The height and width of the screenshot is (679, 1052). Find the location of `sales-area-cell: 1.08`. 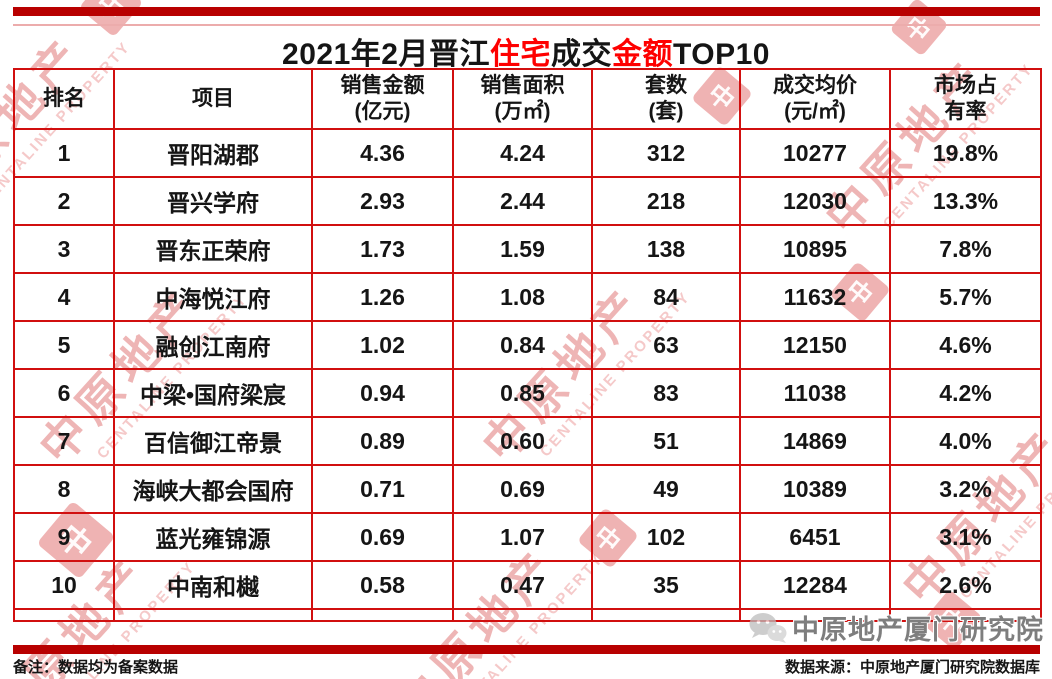

sales-area-cell: 1.08 is located at coordinates (522, 297).